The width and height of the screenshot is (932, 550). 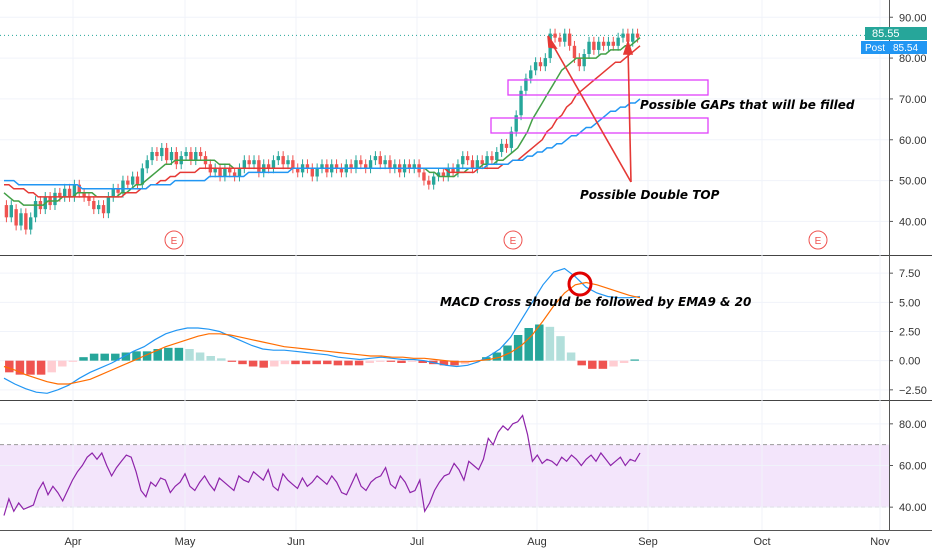 I want to click on annotation-double-top: Possible Double TOP, so click(x=650, y=195).